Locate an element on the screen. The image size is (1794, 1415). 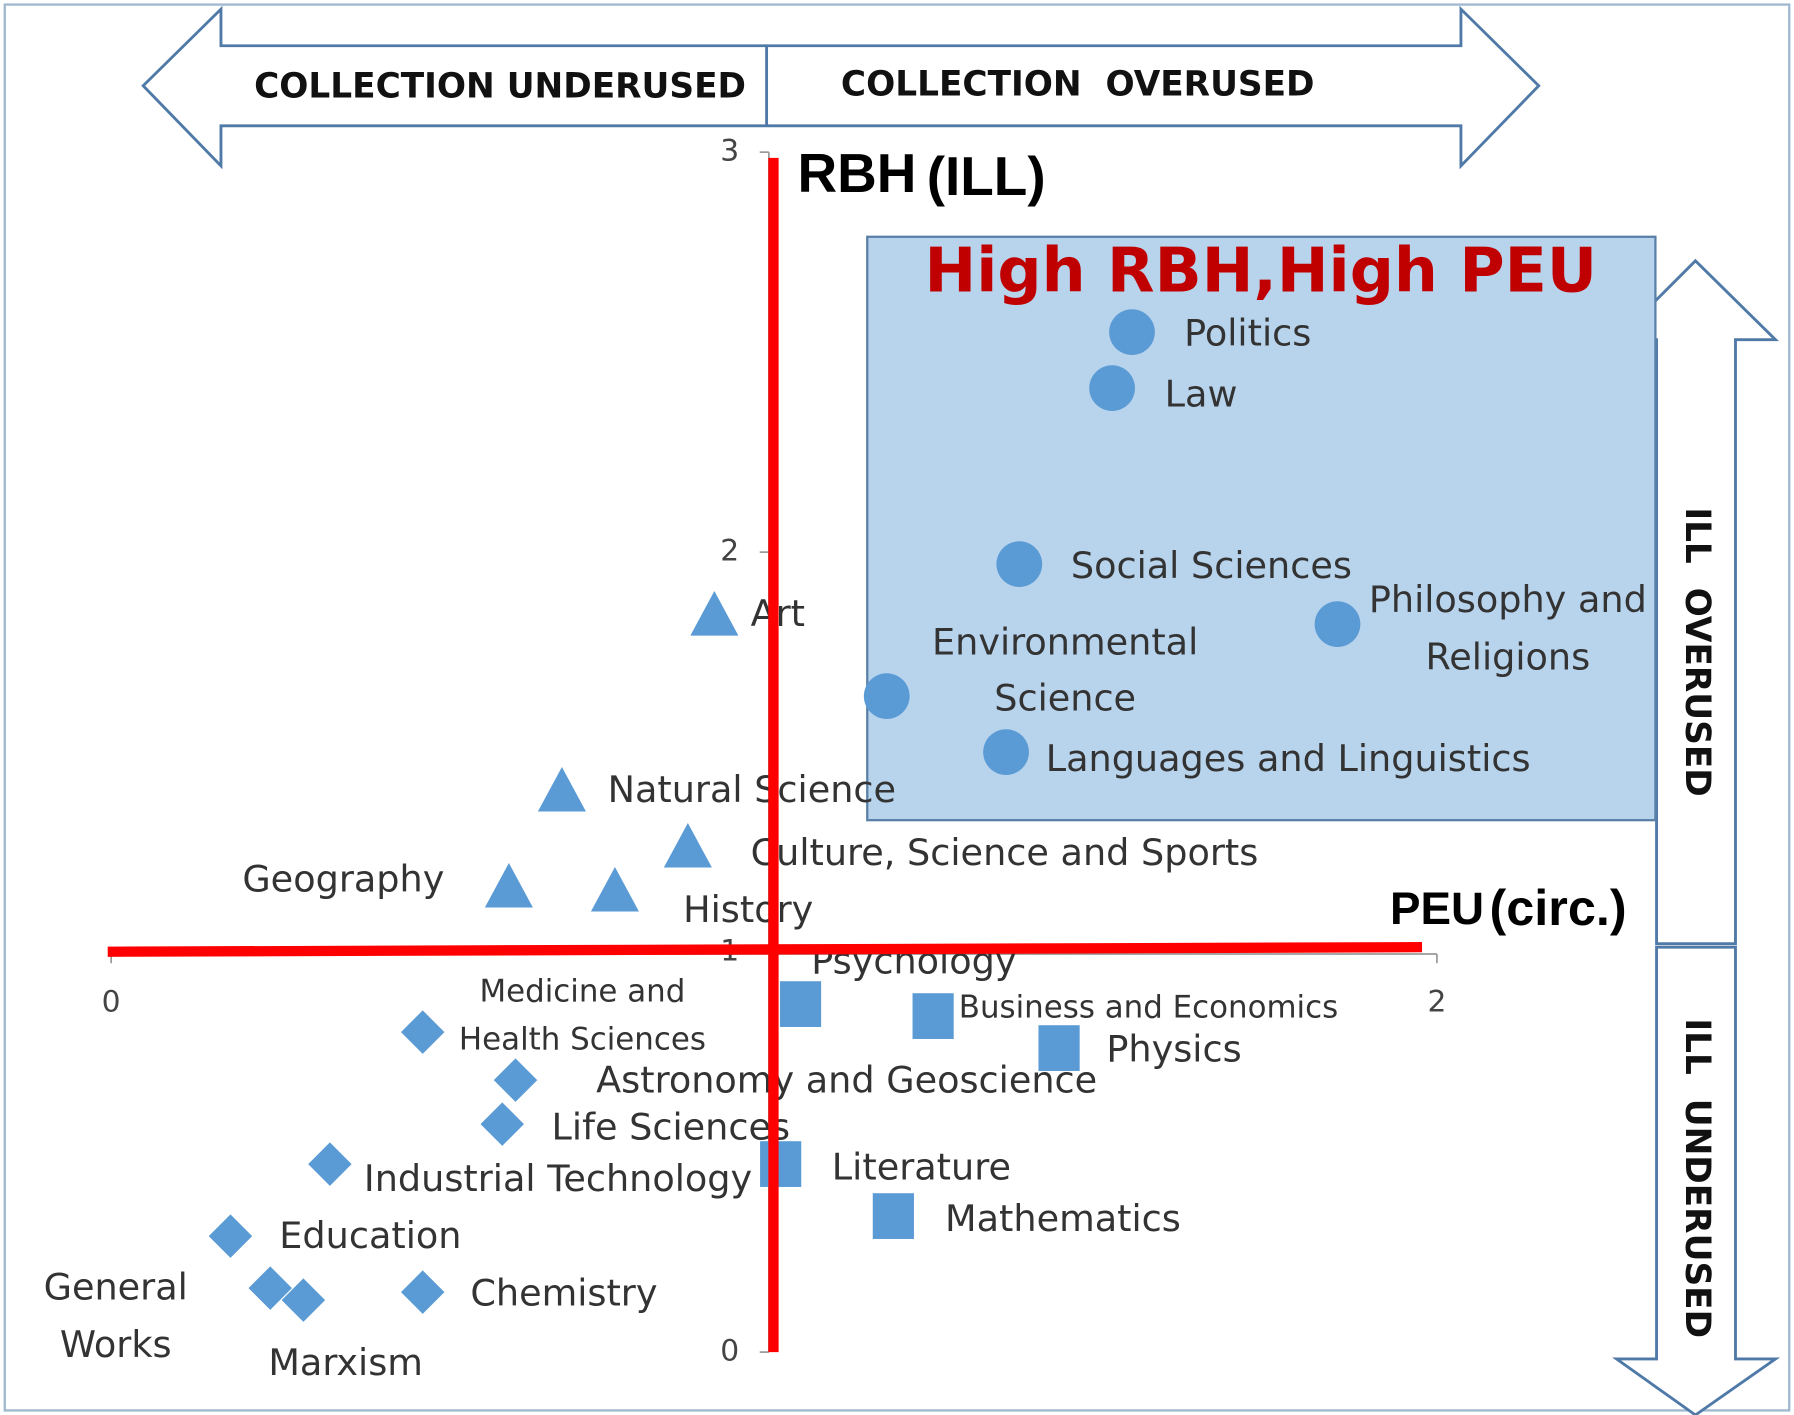
point-label: Philosophy and is located at coordinates (1508, 599).